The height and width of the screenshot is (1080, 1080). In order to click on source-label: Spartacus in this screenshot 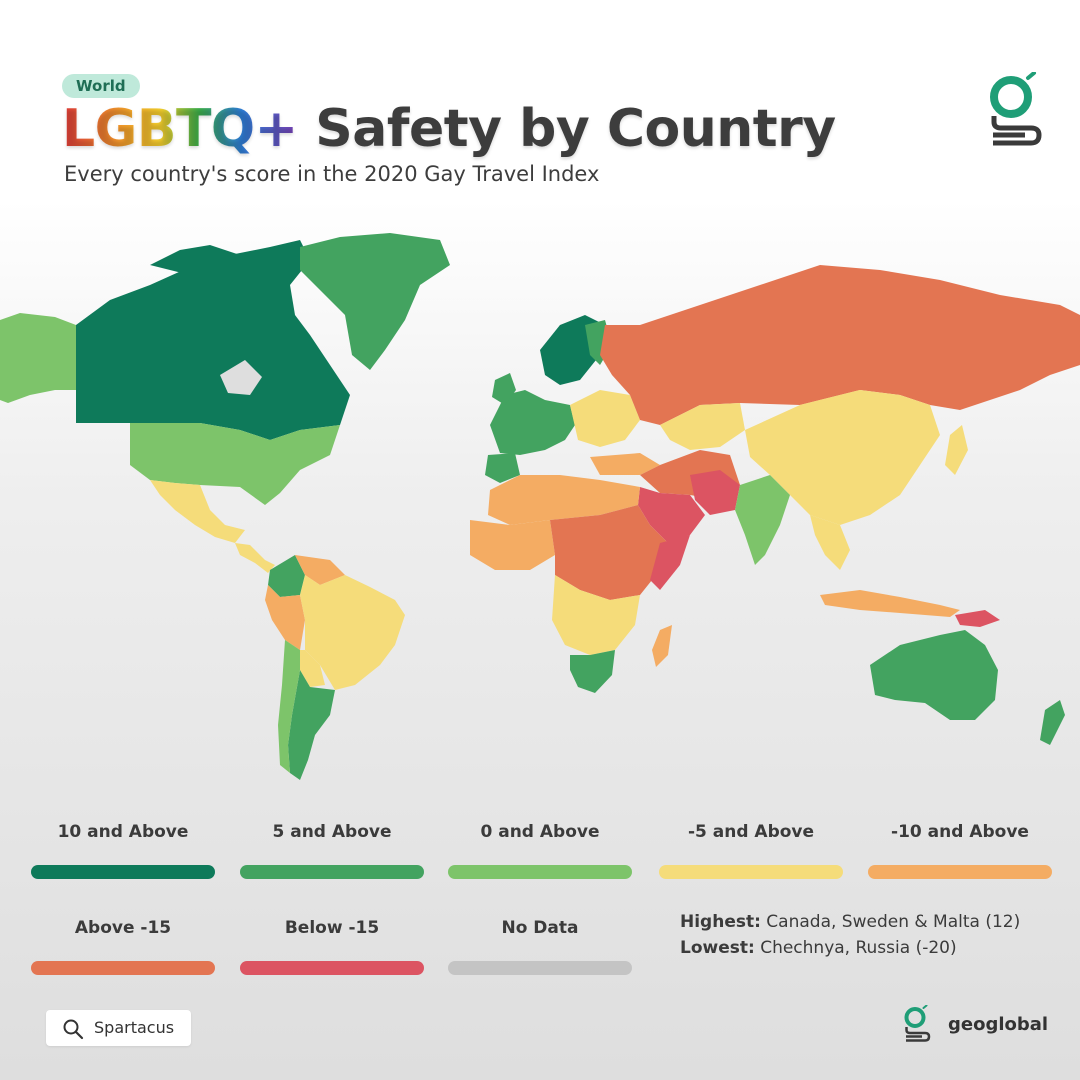, I will do `click(134, 1027)`.